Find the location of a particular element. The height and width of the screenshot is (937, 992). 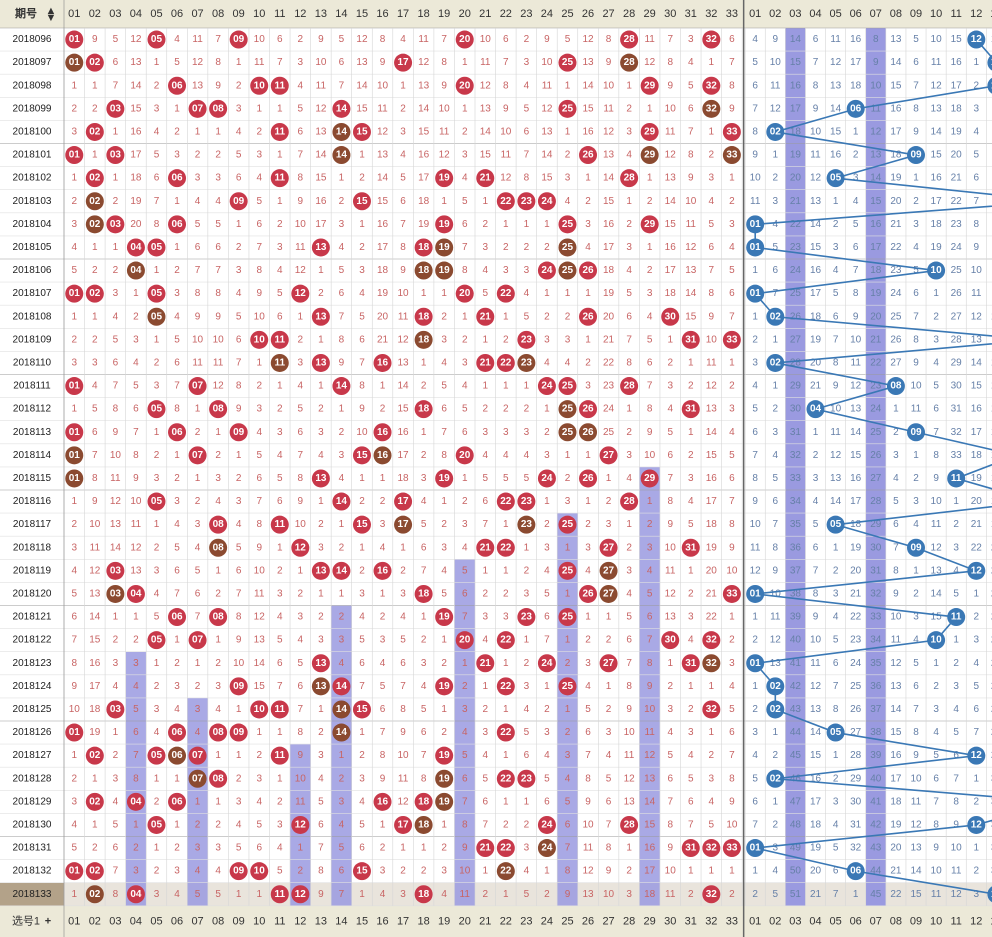

red-omission: 6 is located at coordinates (198, 247).